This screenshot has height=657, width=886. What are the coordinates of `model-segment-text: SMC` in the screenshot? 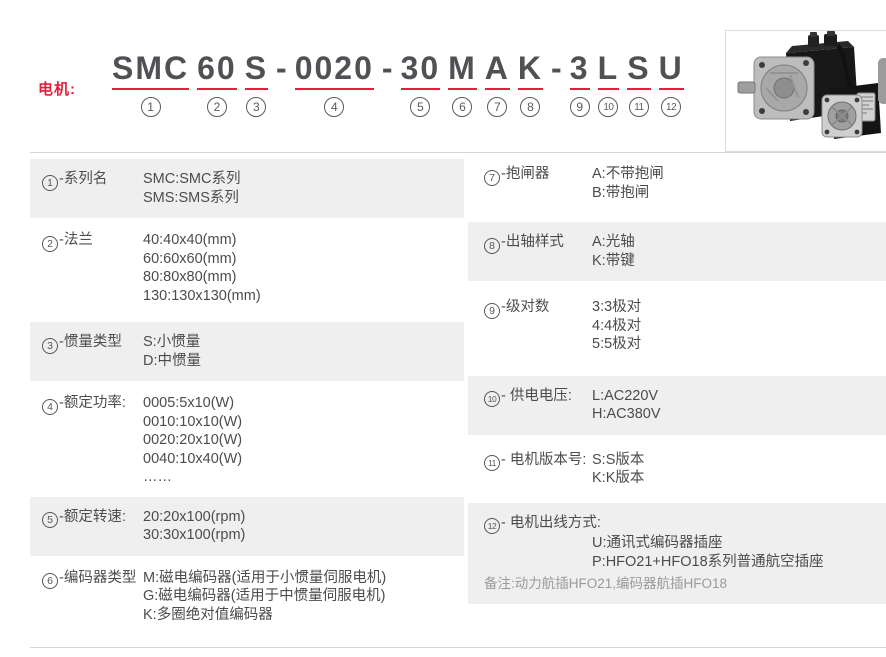 It's located at (151, 68).